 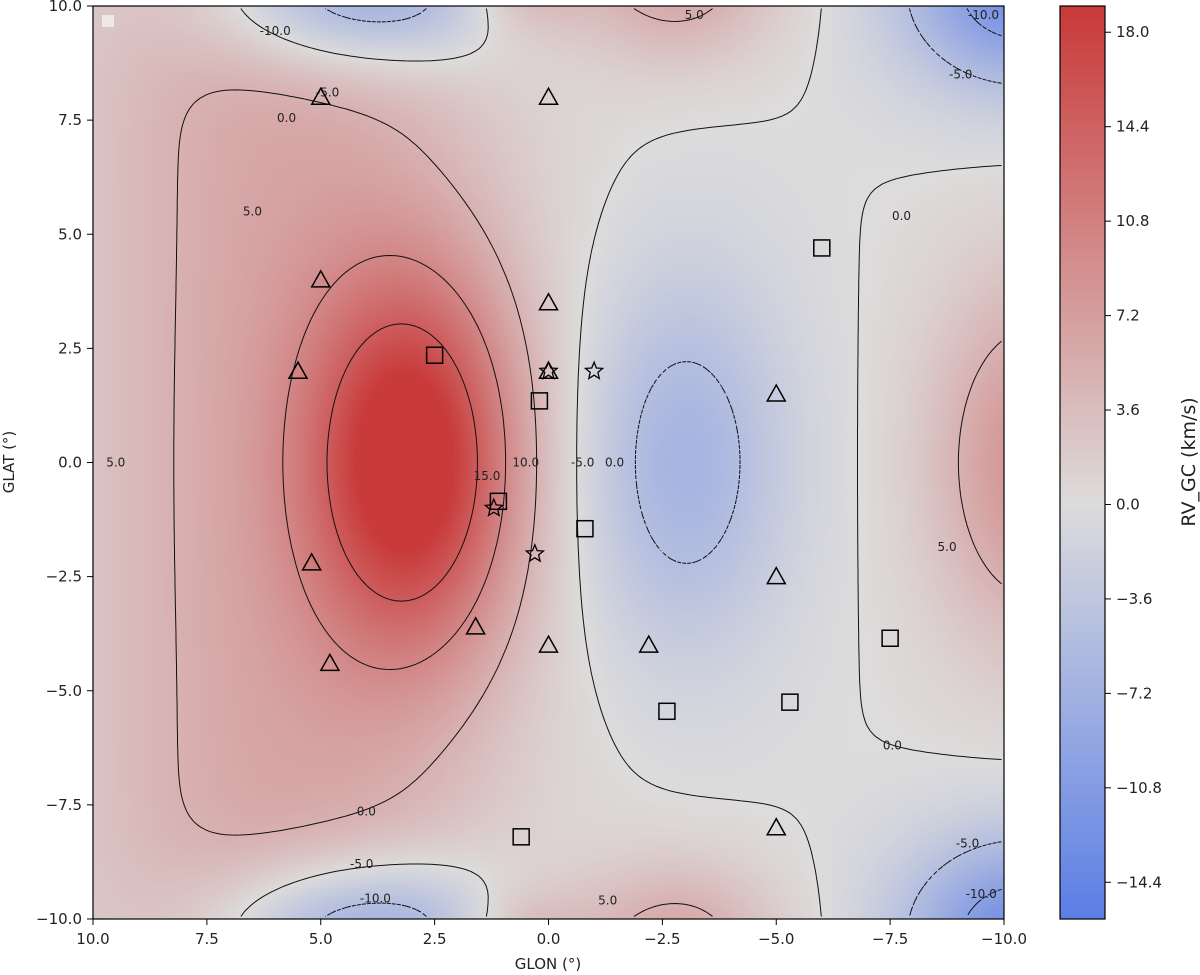 I want to click on contour-label: 10.0, so click(x=525, y=463).